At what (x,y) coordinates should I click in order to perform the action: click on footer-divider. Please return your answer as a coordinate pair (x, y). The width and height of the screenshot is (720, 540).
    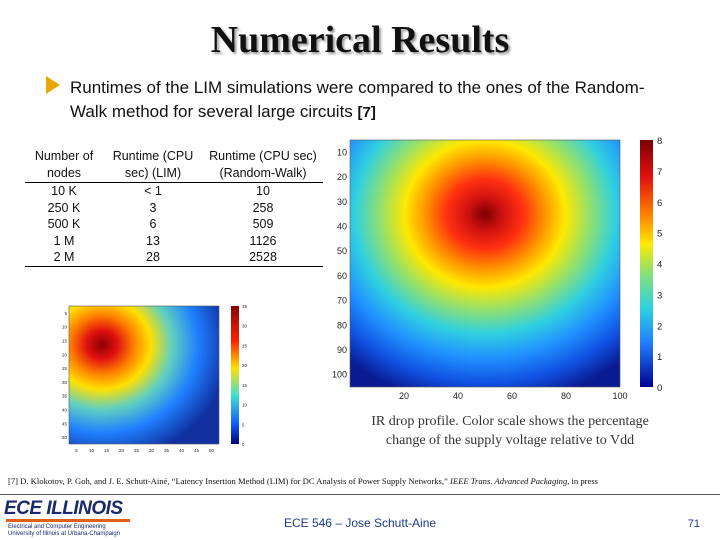
    Looking at the image, I should click on (360, 494).